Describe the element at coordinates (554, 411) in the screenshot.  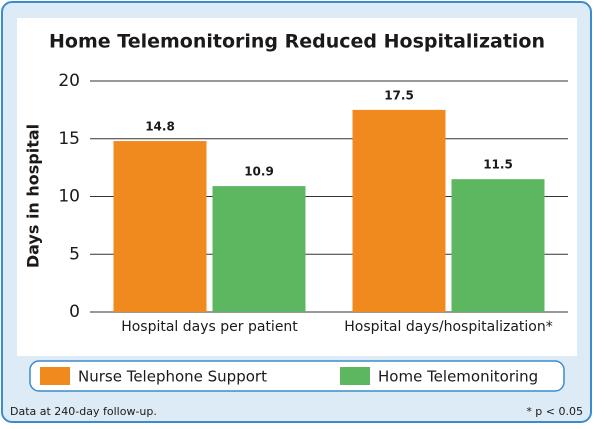
I see `footnote: * p < 0.05` at that location.